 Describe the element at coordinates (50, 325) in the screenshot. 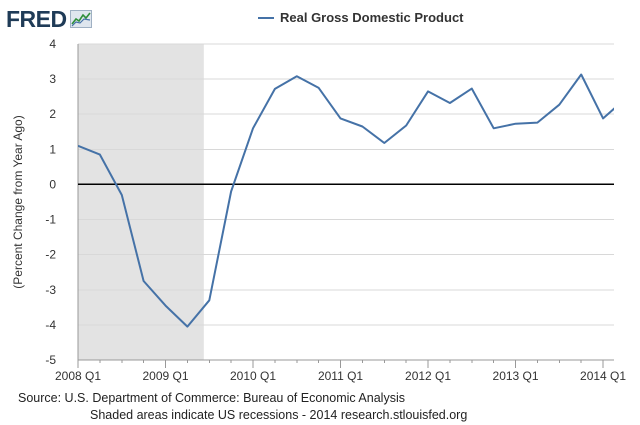

I see `y-tick-label: -4` at that location.